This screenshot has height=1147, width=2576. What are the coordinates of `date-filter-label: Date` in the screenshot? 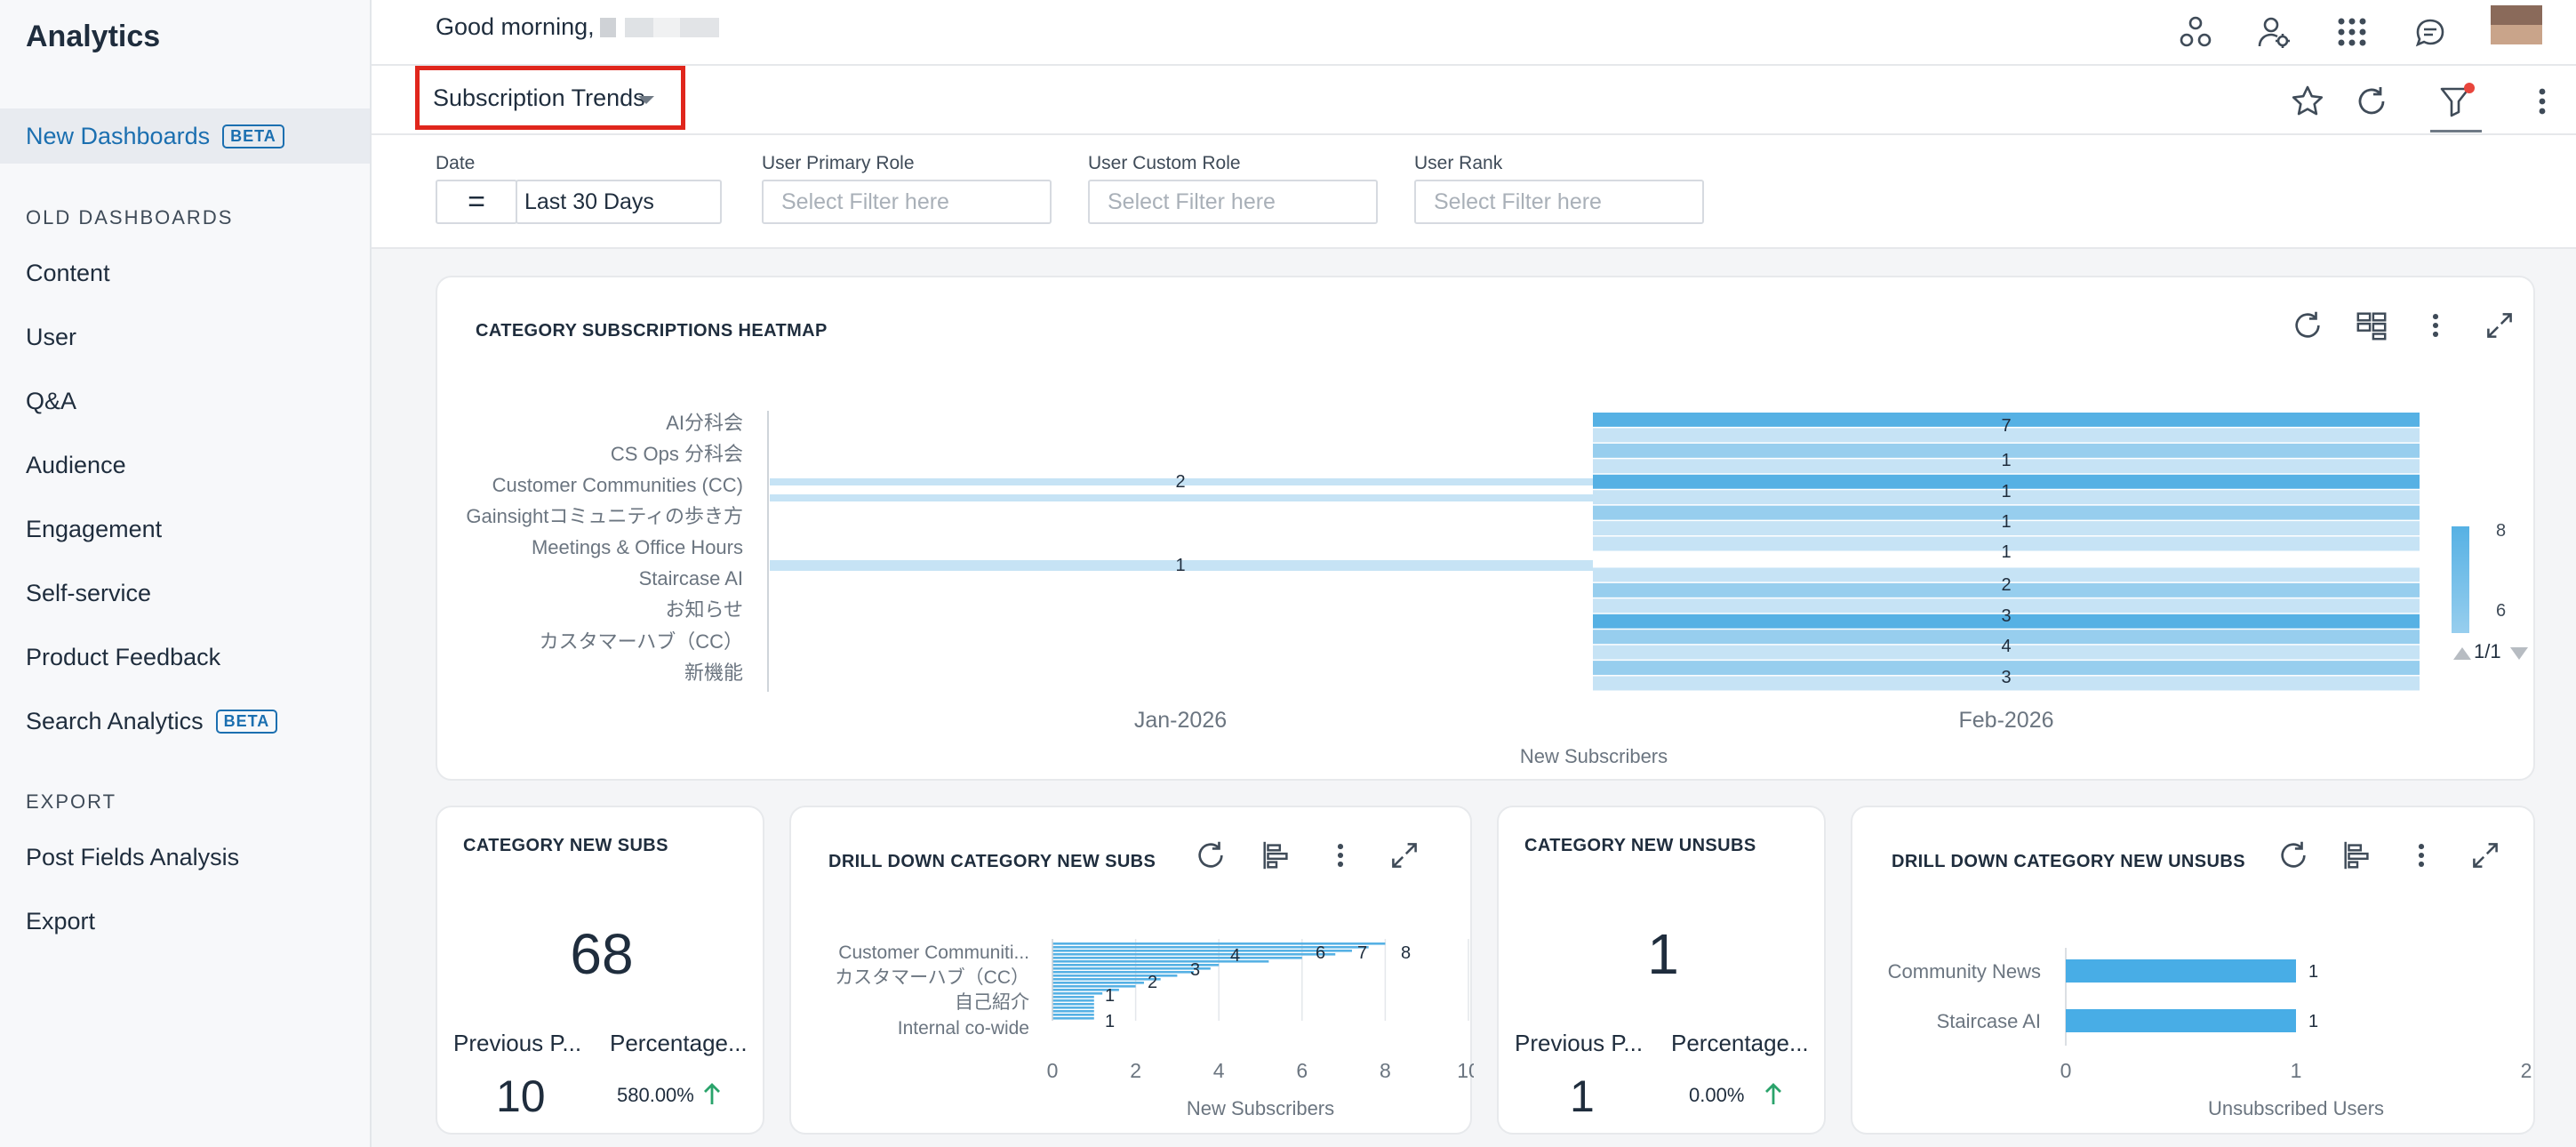 It's located at (456, 163).